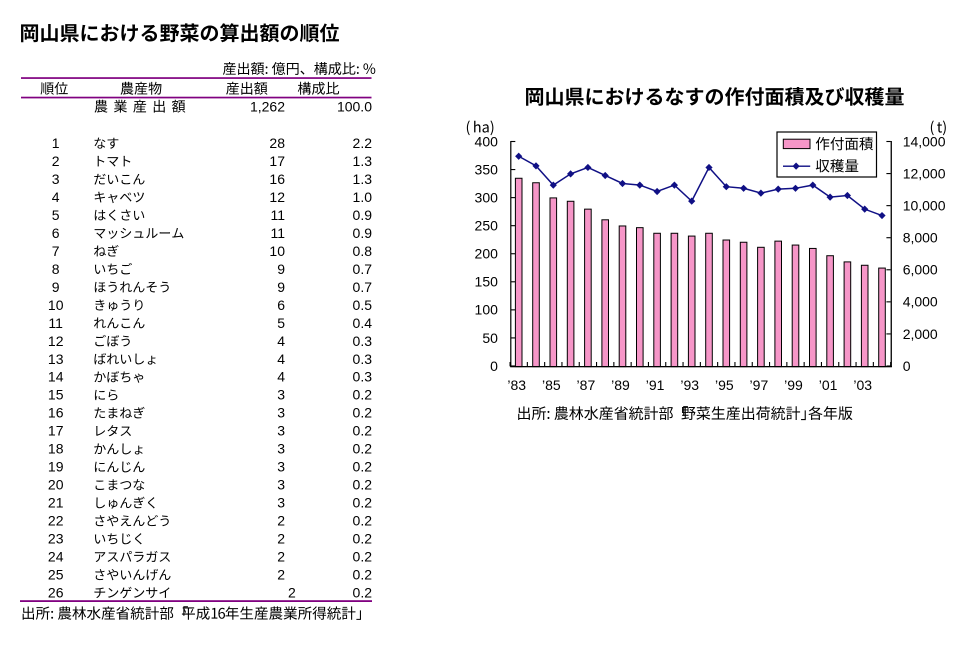 This screenshot has width=977, height=652. What do you see at coordinates (56, 395) in the screenshot?
I see `svg-text: 15` at bounding box center [56, 395].